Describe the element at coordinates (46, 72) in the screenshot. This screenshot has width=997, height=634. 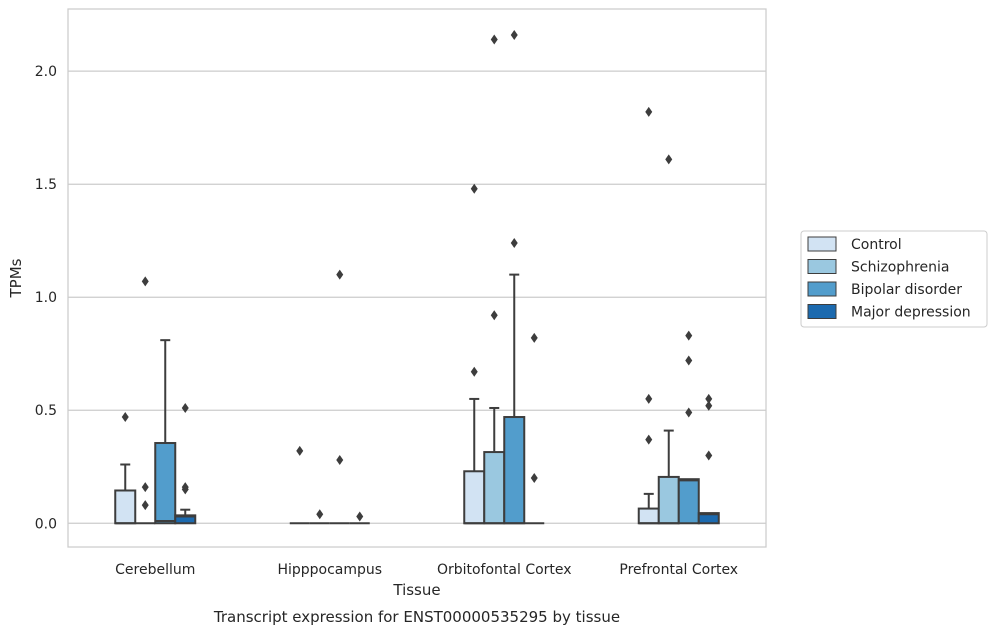
I see `y-tick-label: 2.0` at that location.